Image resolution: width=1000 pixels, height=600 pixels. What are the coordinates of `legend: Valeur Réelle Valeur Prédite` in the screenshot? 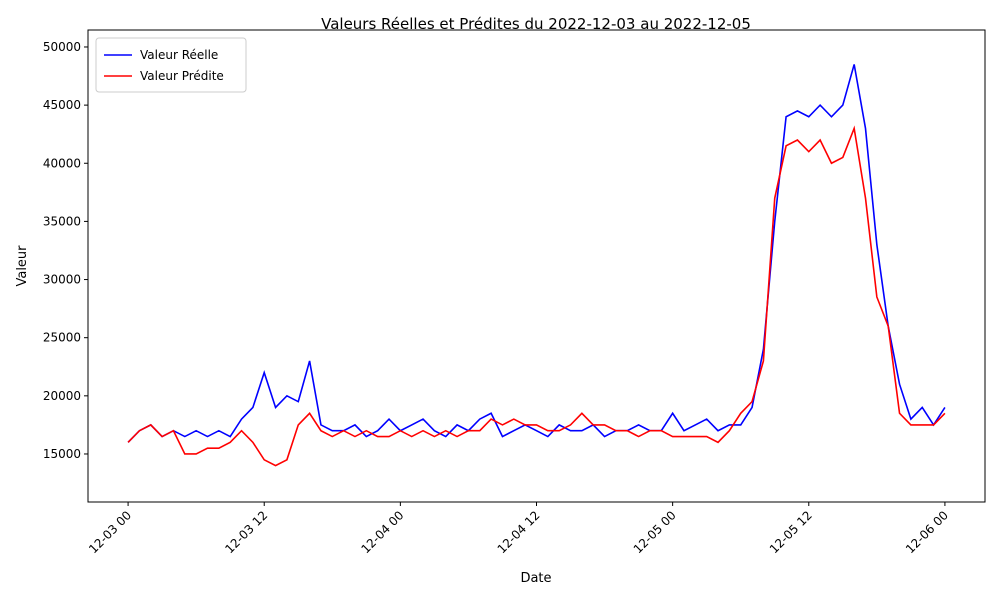 It's located at (171, 65).